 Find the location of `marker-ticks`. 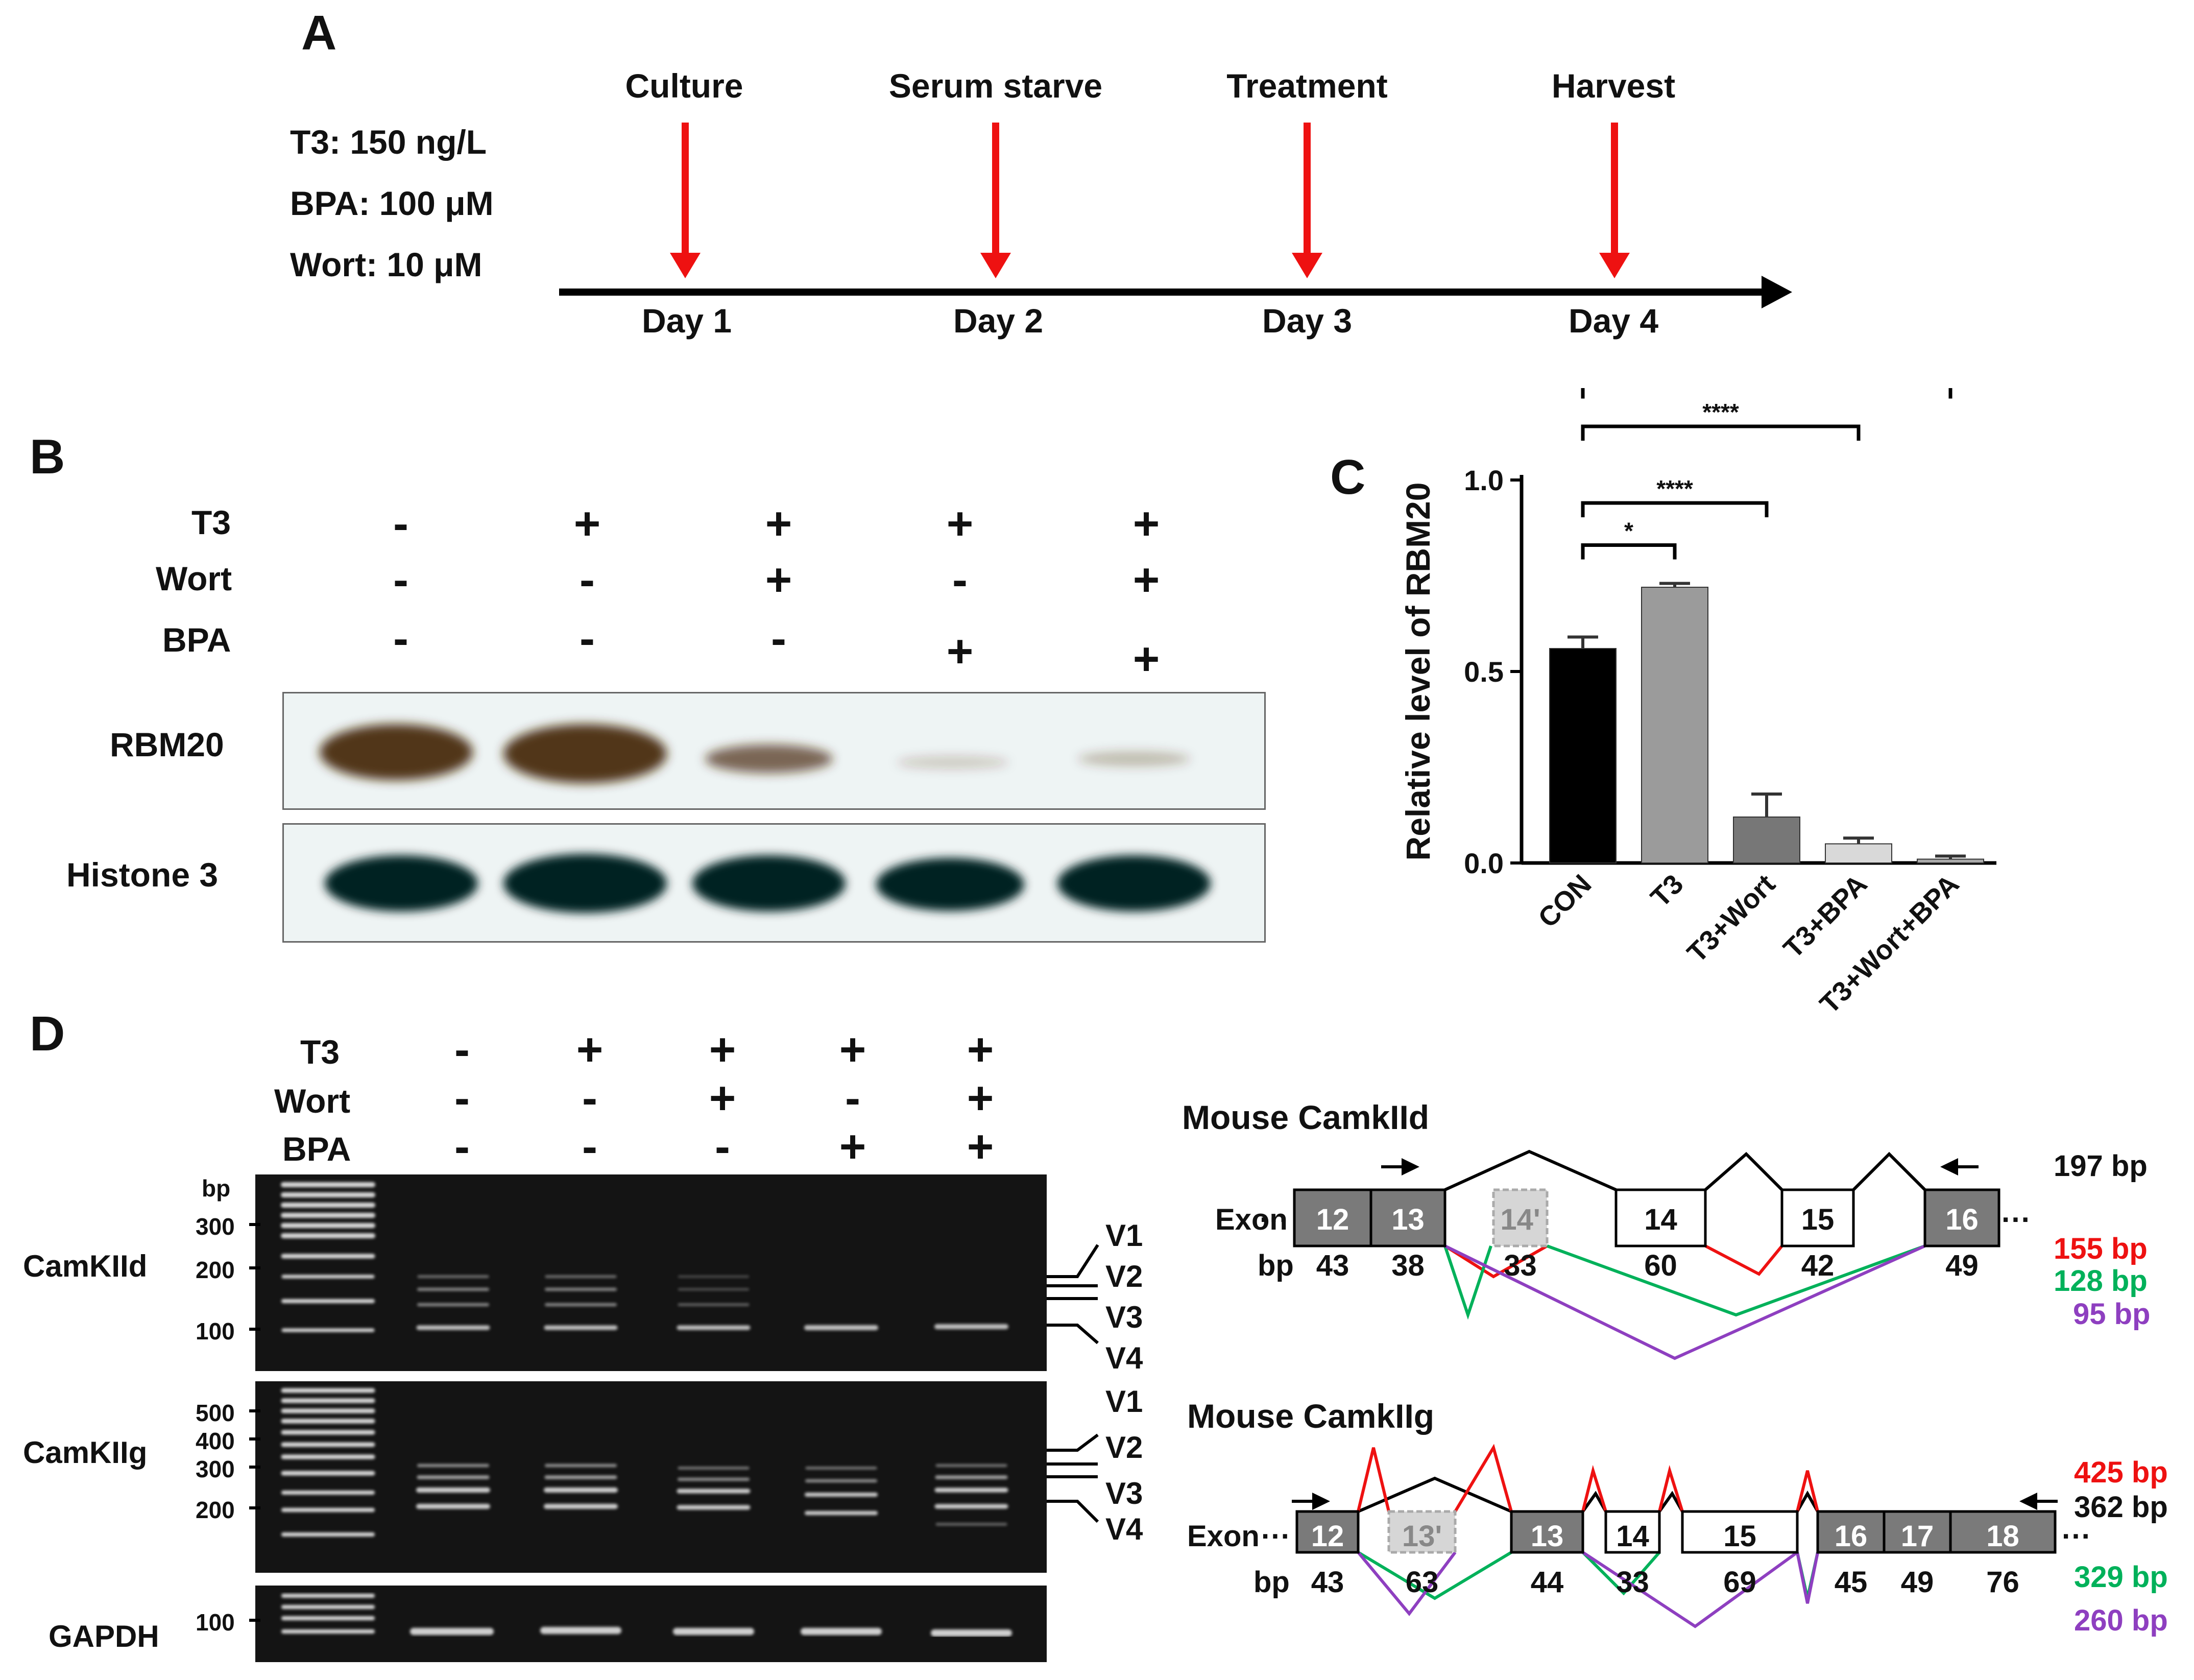

marker-ticks is located at coordinates (254, 1422).